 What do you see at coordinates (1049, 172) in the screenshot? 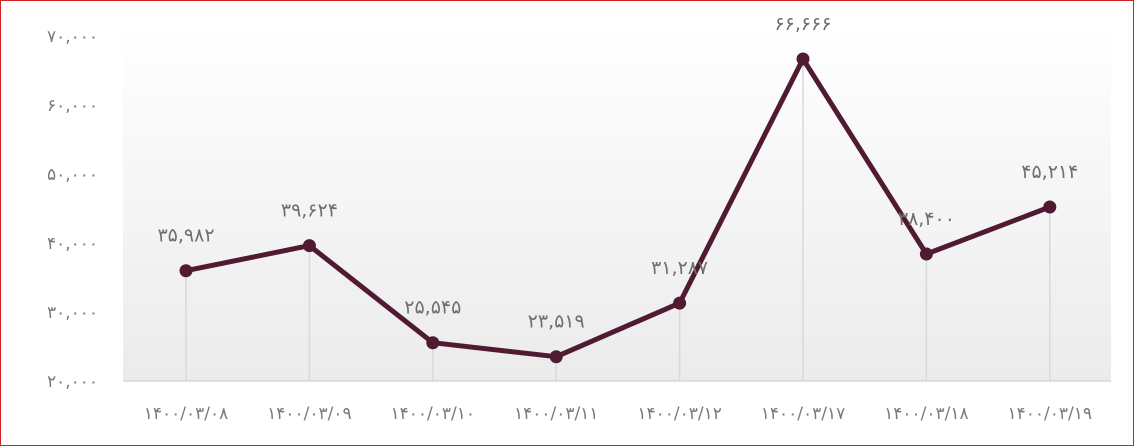
I see `data-label: ۴۵,۲۱۴` at bounding box center [1049, 172].